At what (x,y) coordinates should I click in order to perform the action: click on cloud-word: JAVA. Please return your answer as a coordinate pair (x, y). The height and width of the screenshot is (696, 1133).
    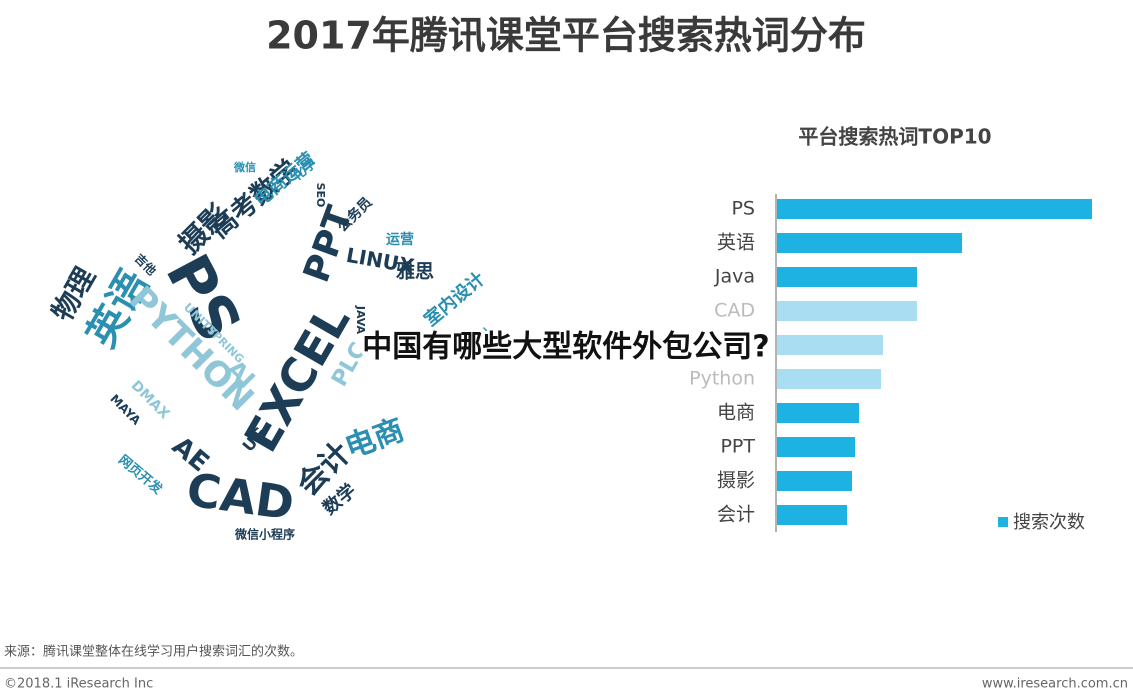
    Looking at the image, I should click on (360, 320).